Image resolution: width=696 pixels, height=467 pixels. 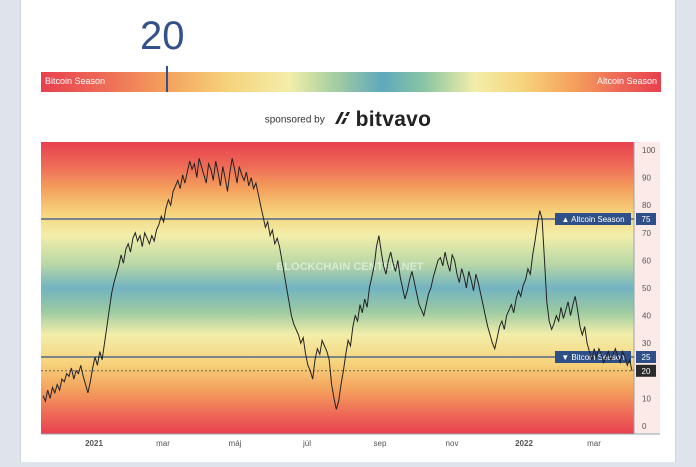 What do you see at coordinates (306, 443) in the screenshot?
I see `x-tick-label: júl` at bounding box center [306, 443].